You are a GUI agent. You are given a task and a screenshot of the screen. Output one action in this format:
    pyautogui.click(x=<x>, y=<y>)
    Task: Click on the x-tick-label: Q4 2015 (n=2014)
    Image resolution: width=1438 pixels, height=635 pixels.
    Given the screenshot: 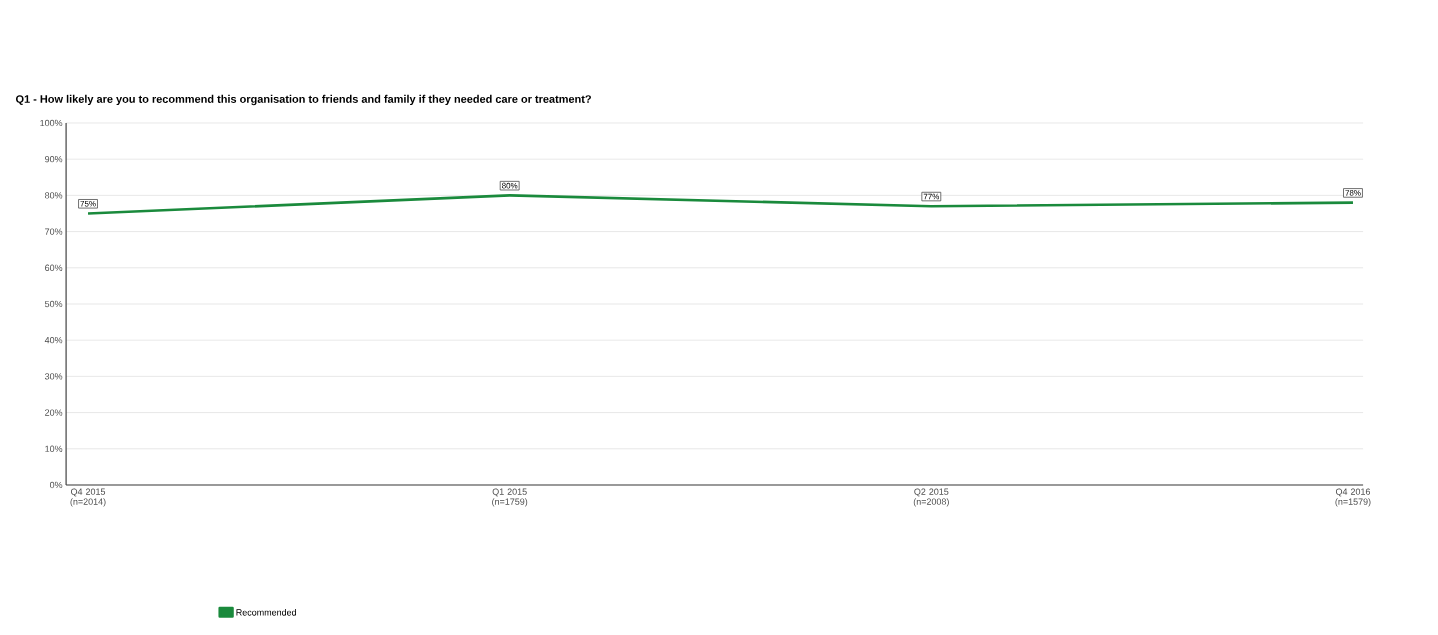 What is the action you would take?
    pyautogui.click(x=88, y=497)
    